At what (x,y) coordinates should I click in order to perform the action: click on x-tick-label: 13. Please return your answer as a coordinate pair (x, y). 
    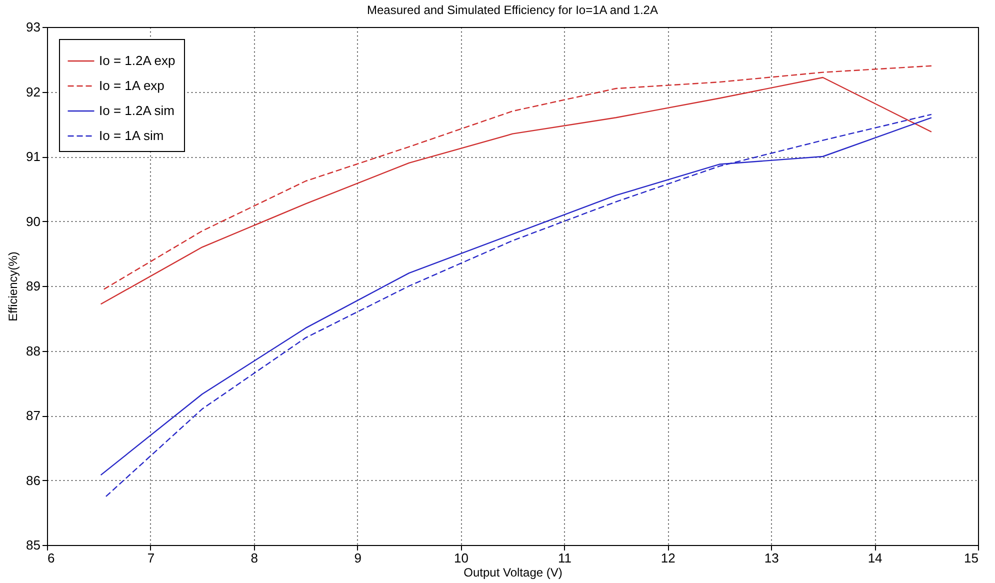
    Looking at the image, I should click on (771, 558).